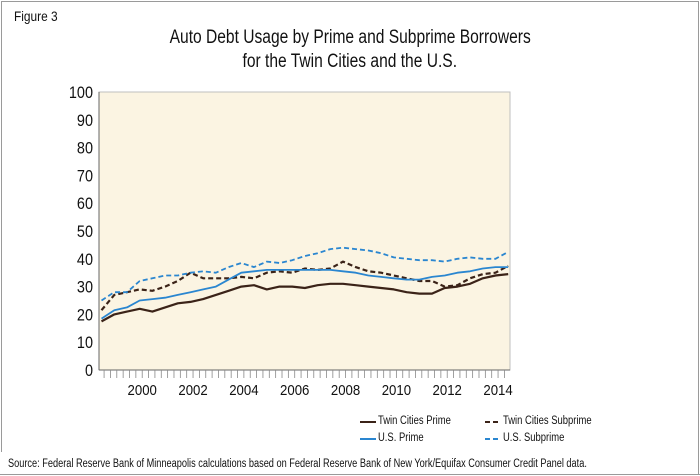 The width and height of the screenshot is (700, 476). Describe the element at coordinates (345, 389) in the screenshot. I see `x-tick-label: 2008` at that location.